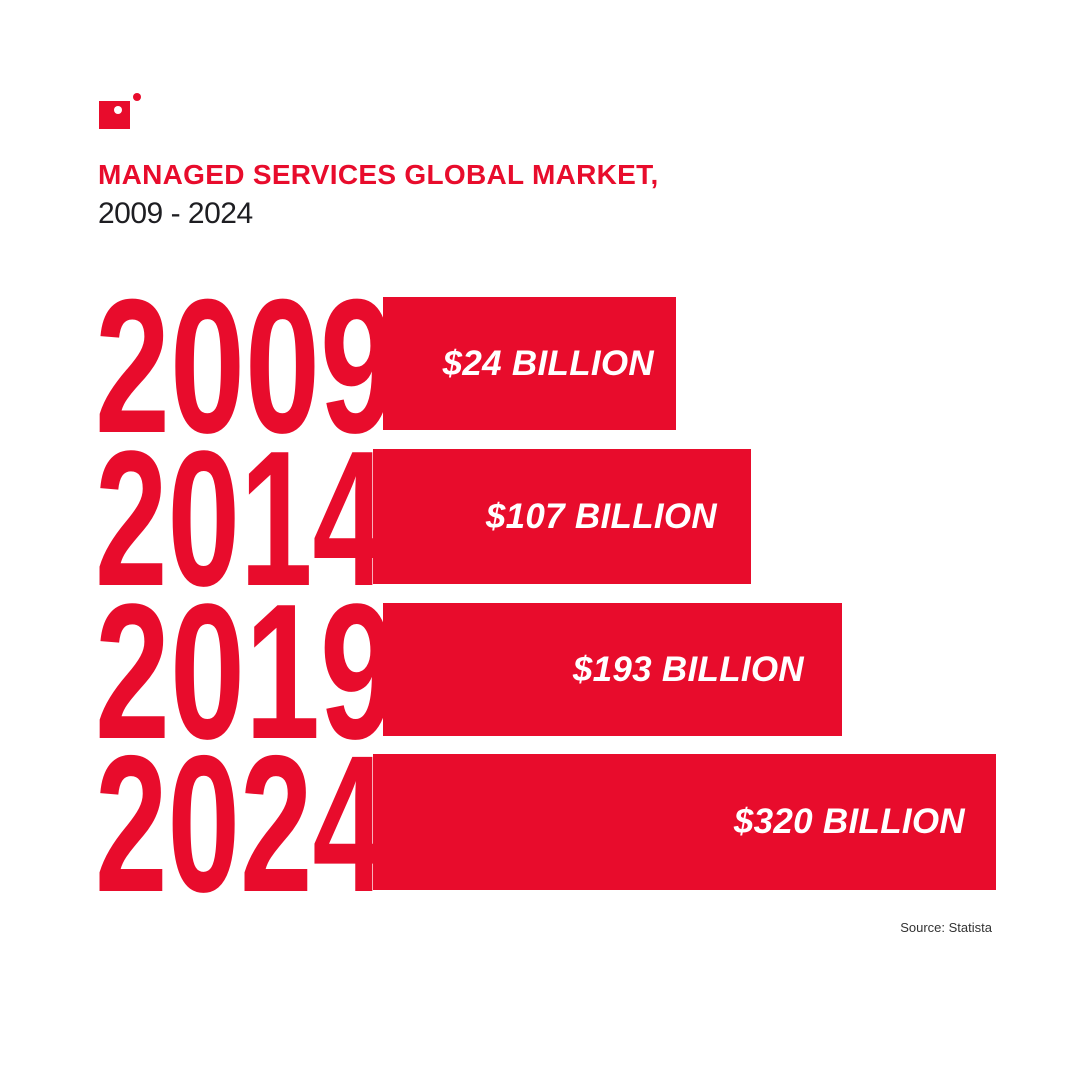 The width and height of the screenshot is (1080, 1080). What do you see at coordinates (118, 110) in the screenshot?
I see `logo-hole` at bounding box center [118, 110].